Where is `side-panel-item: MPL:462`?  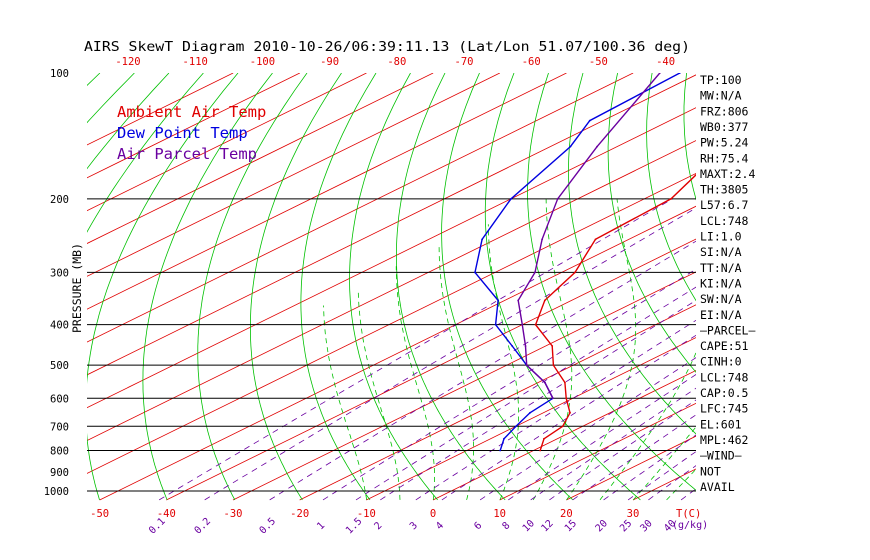 side-panel-item: MPL:462 is located at coordinates (724, 440).